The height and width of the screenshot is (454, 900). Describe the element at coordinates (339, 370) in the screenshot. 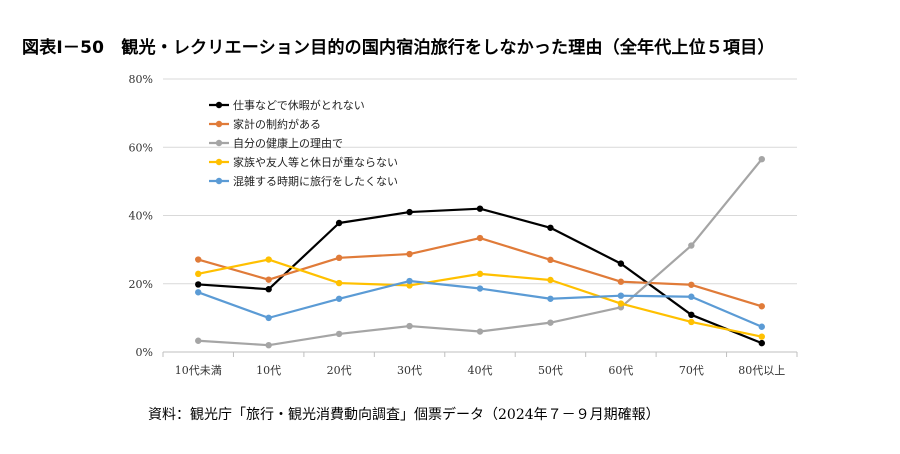

I see `x-tick-label: 20代` at that location.